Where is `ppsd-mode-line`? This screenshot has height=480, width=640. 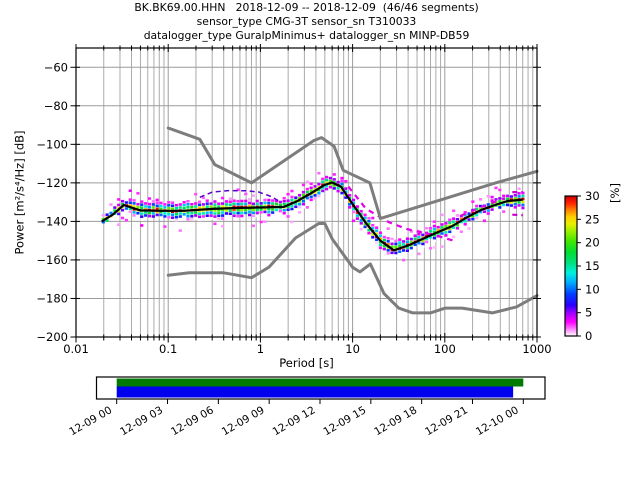
ppsd-mode-line is located at coordinates (312, 216).